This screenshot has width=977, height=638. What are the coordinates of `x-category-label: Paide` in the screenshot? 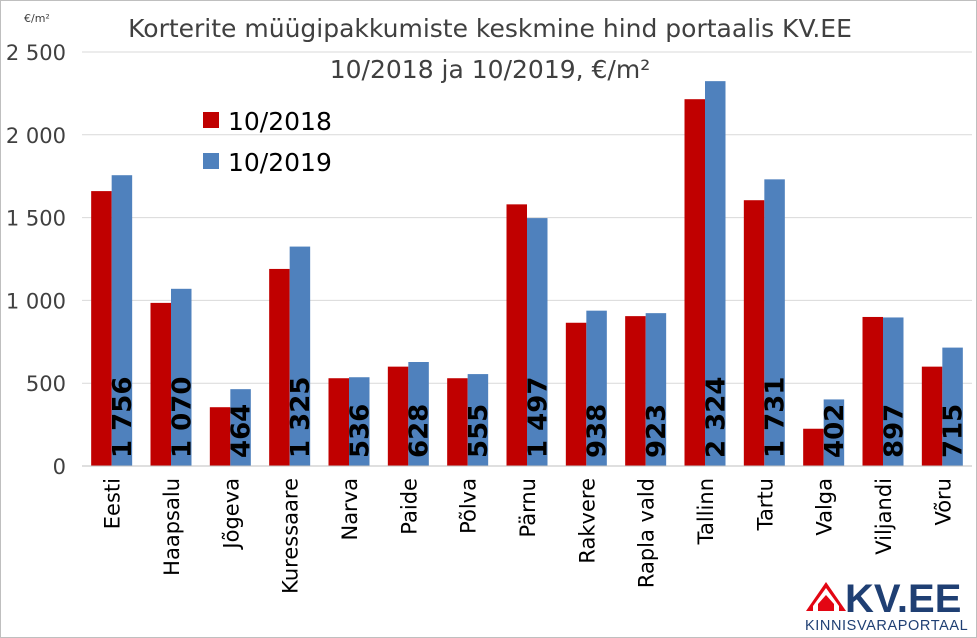 It's located at (409, 506).